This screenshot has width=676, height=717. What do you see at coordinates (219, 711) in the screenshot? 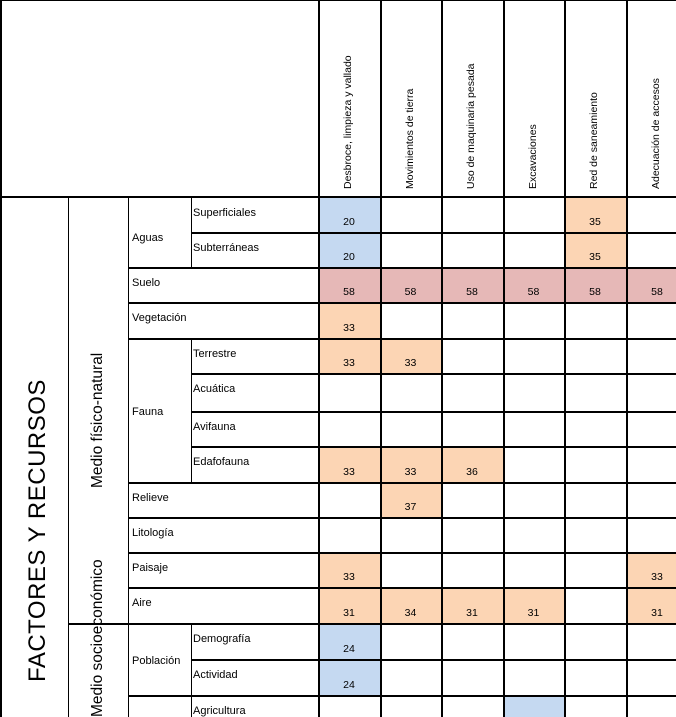
I see `row-label: Agricultura` at bounding box center [219, 711].